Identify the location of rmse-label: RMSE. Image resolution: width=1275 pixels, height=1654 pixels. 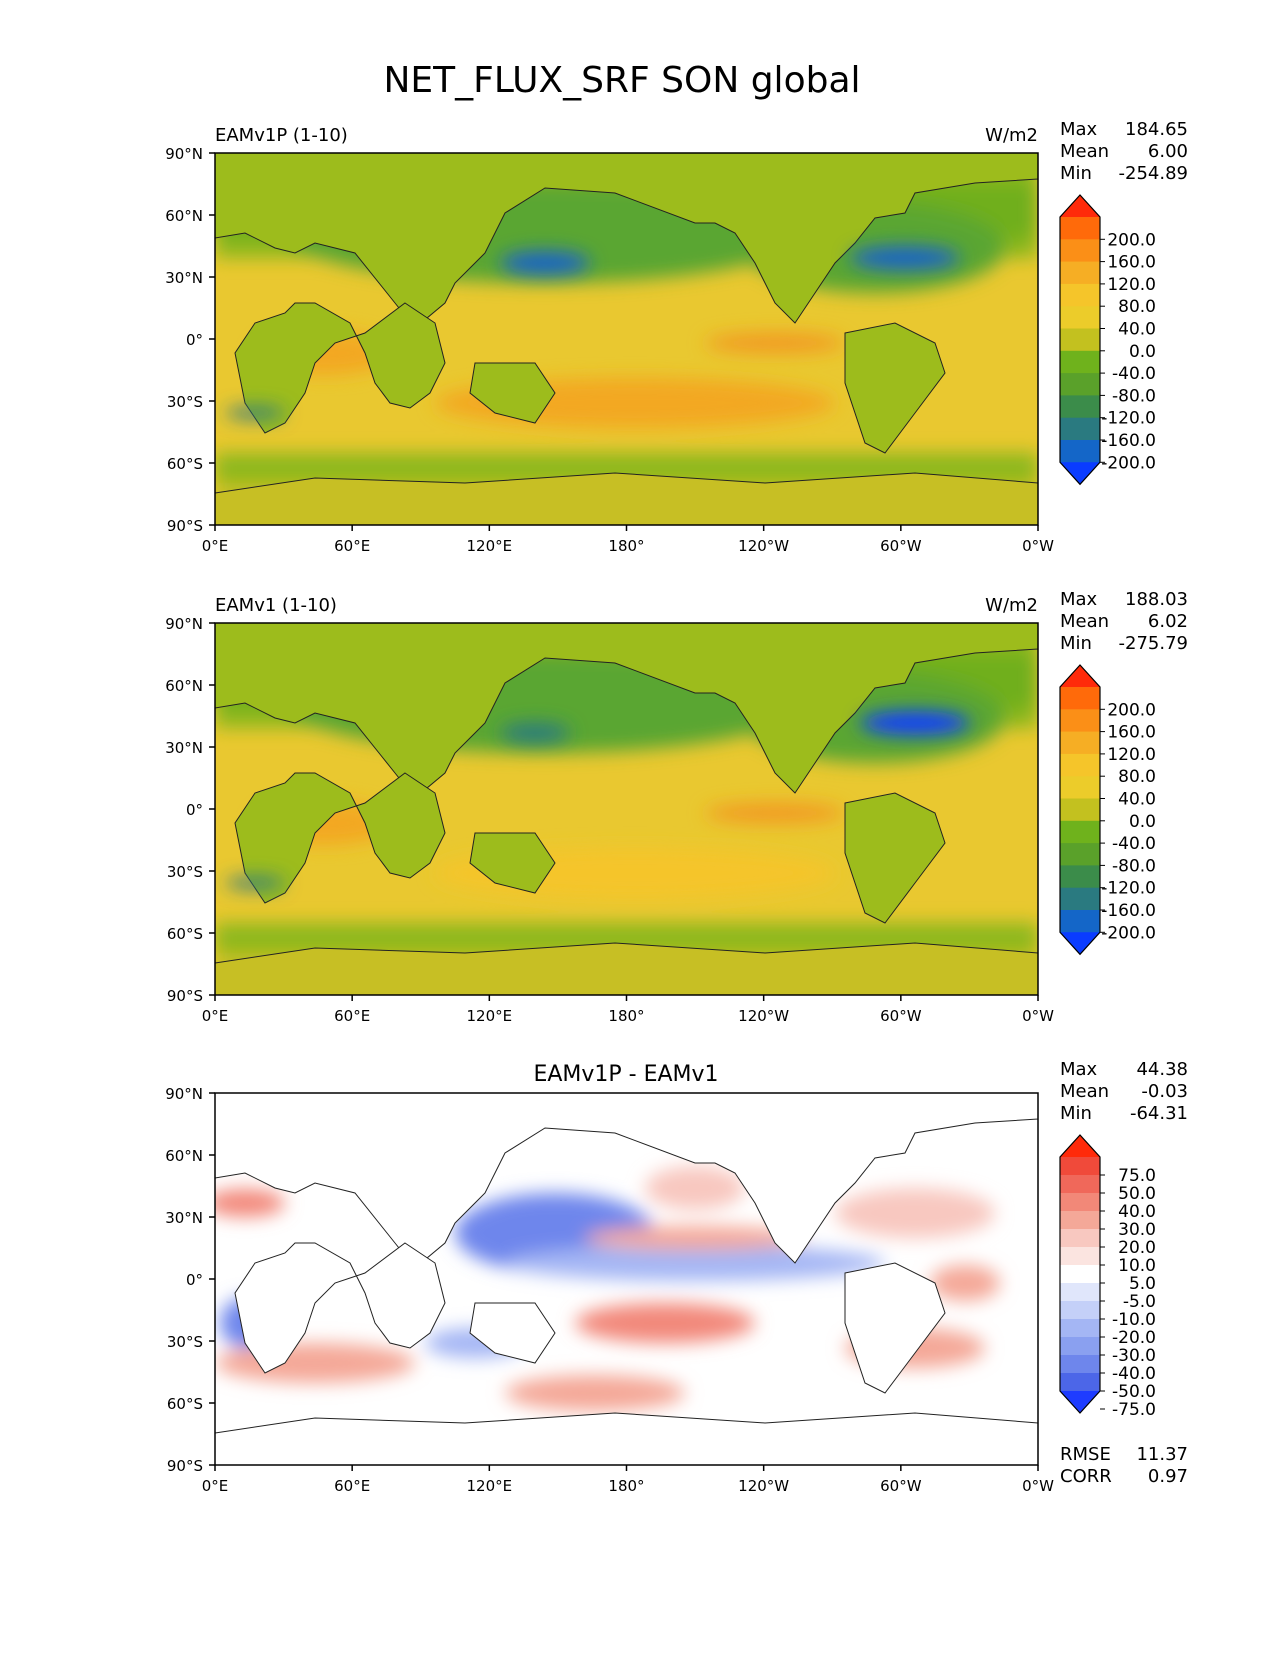
(1085, 1454).